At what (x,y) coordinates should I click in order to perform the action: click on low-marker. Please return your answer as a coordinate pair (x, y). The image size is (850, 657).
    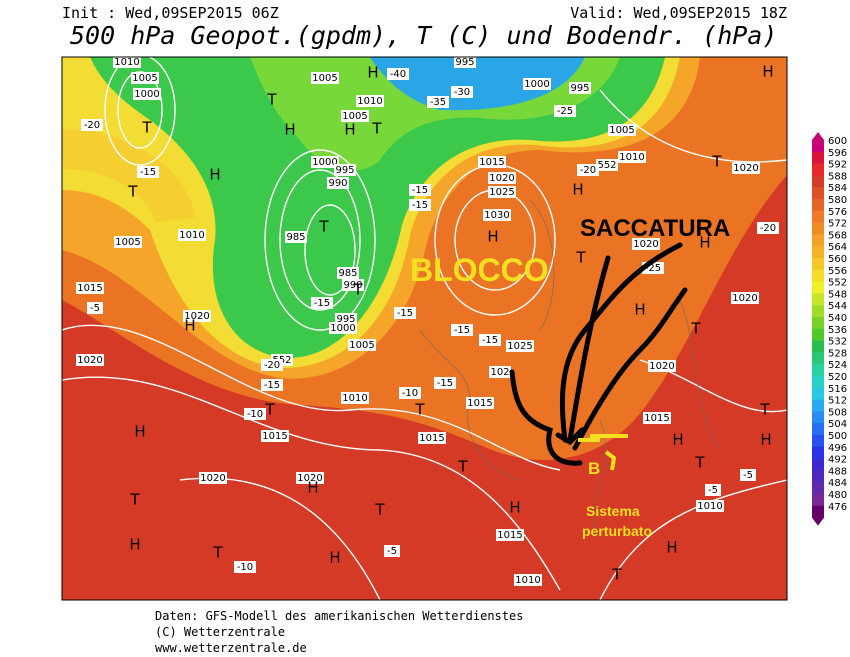
    Looking at the image, I should click on (603, 452).